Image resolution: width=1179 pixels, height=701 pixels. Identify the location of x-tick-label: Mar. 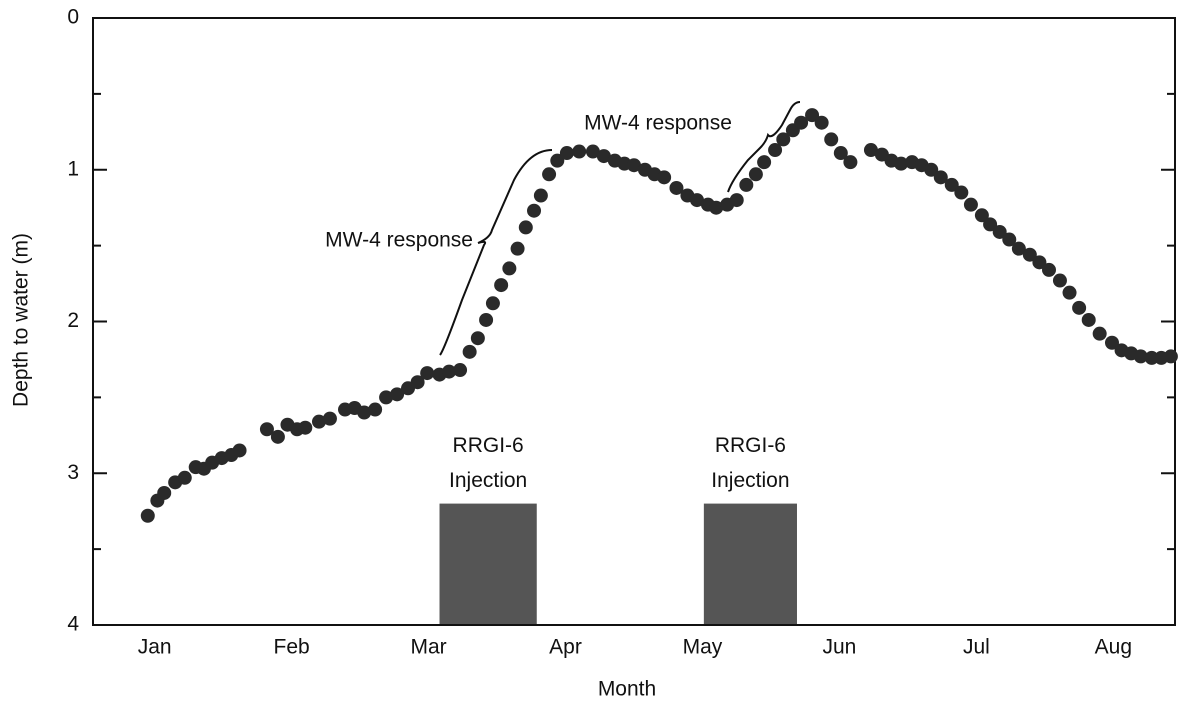
(428, 647).